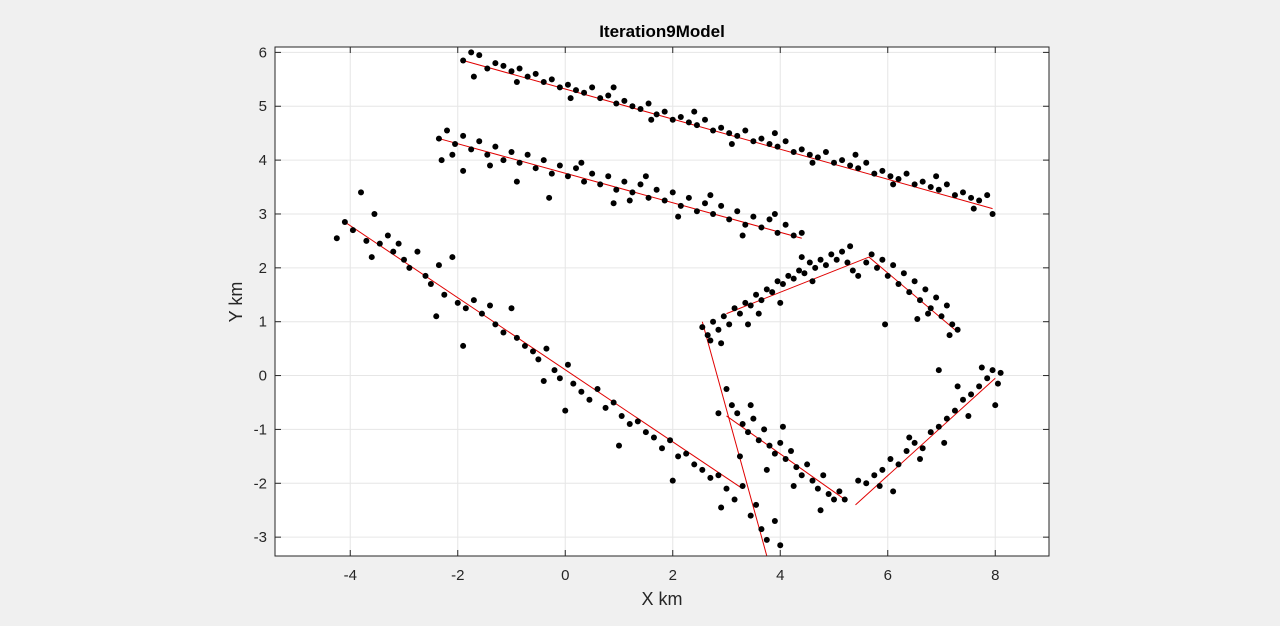 The width and height of the screenshot is (1280, 626). What do you see at coordinates (263, 52) in the screenshot?
I see `y-tick-label: 6` at bounding box center [263, 52].